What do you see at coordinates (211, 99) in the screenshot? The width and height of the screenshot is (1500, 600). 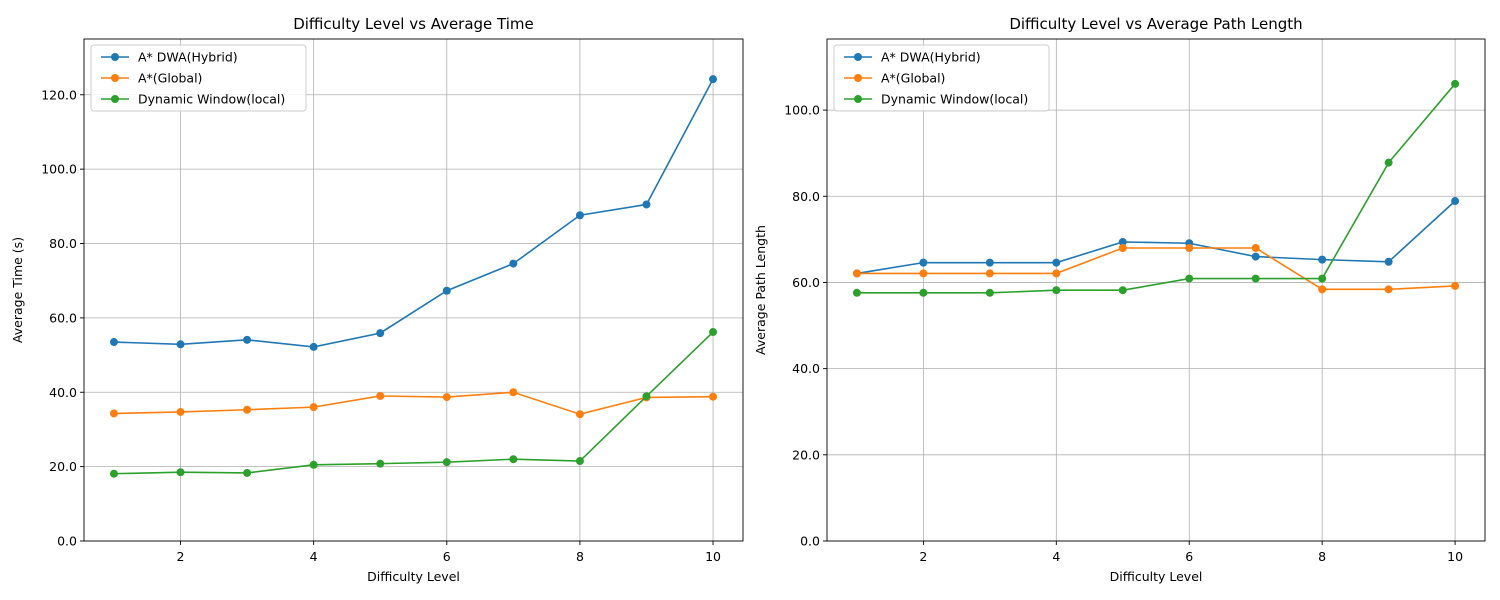 I see `legend-label-3: Dynamic Window(local)` at bounding box center [211, 99].